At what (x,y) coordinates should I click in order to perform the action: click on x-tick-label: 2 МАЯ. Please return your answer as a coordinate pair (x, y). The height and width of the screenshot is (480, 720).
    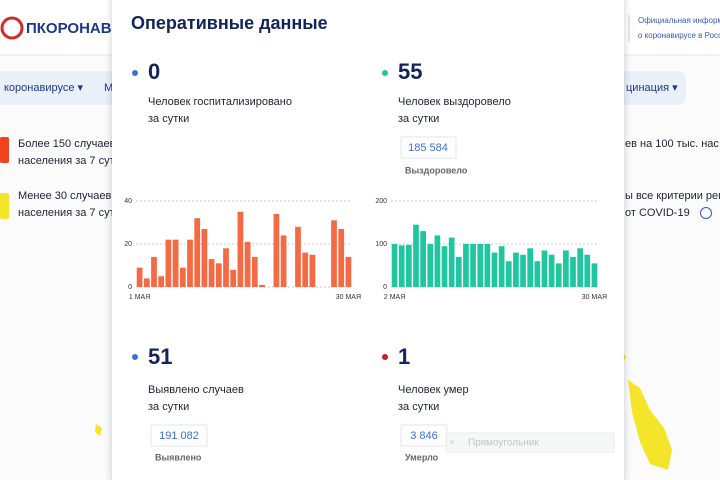
    Looking at the image, I should click on (394, 297).